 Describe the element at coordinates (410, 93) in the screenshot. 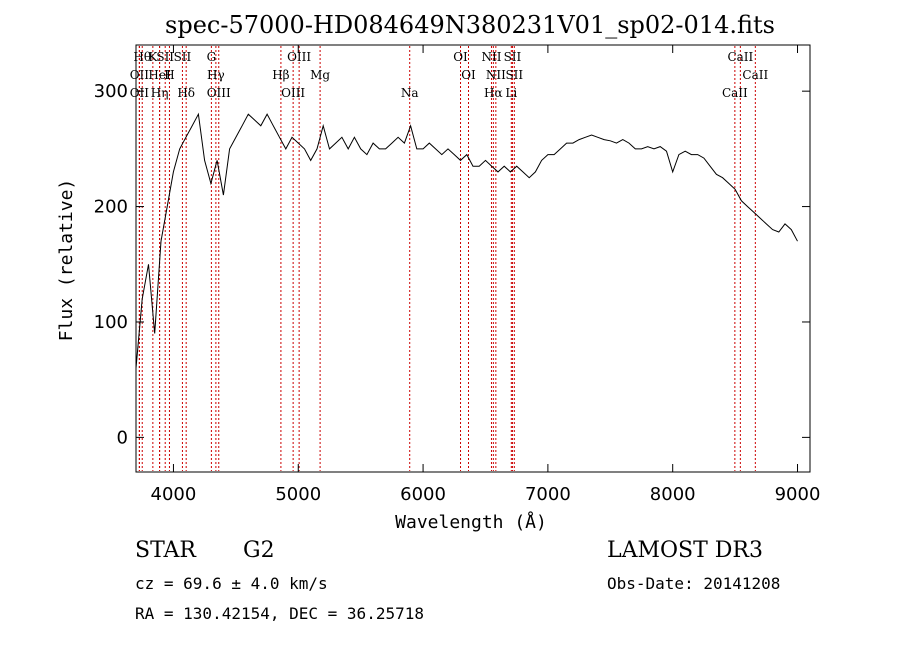

I see `line-marker-label: Na` at that location.